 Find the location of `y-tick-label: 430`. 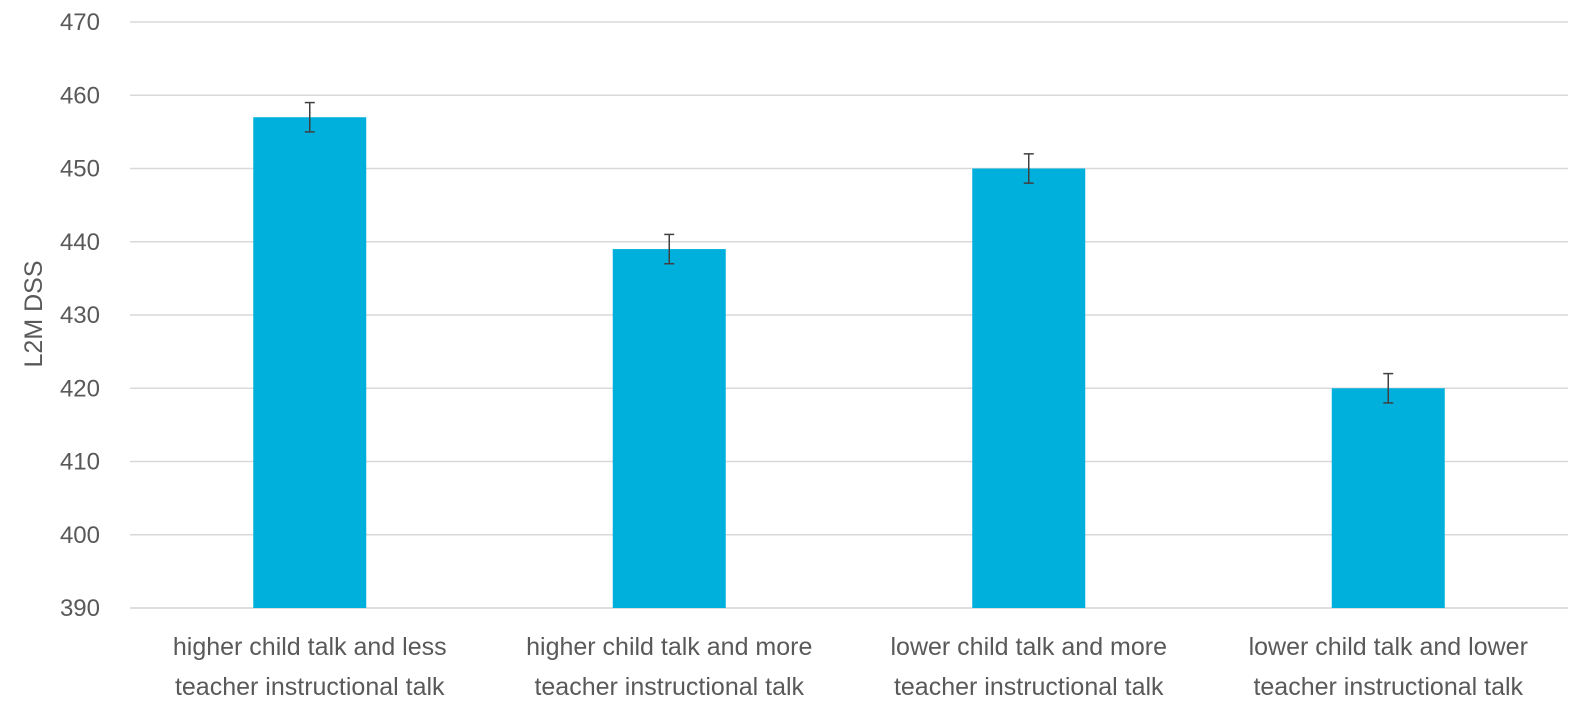

y-tick-label: 430 is located at coordinates (80, 315).